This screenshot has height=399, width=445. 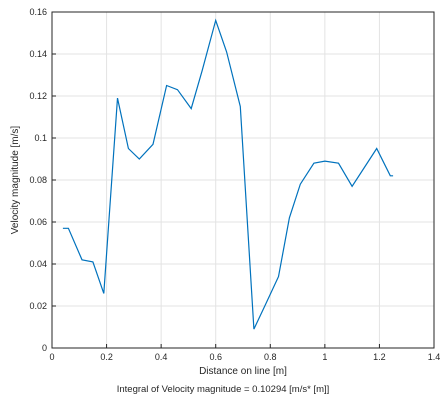 I want to click on x-tick-labels: 0 0.2 0.4 0.6 0.8 1 1.2 1.4, so click(x=244, y=357).